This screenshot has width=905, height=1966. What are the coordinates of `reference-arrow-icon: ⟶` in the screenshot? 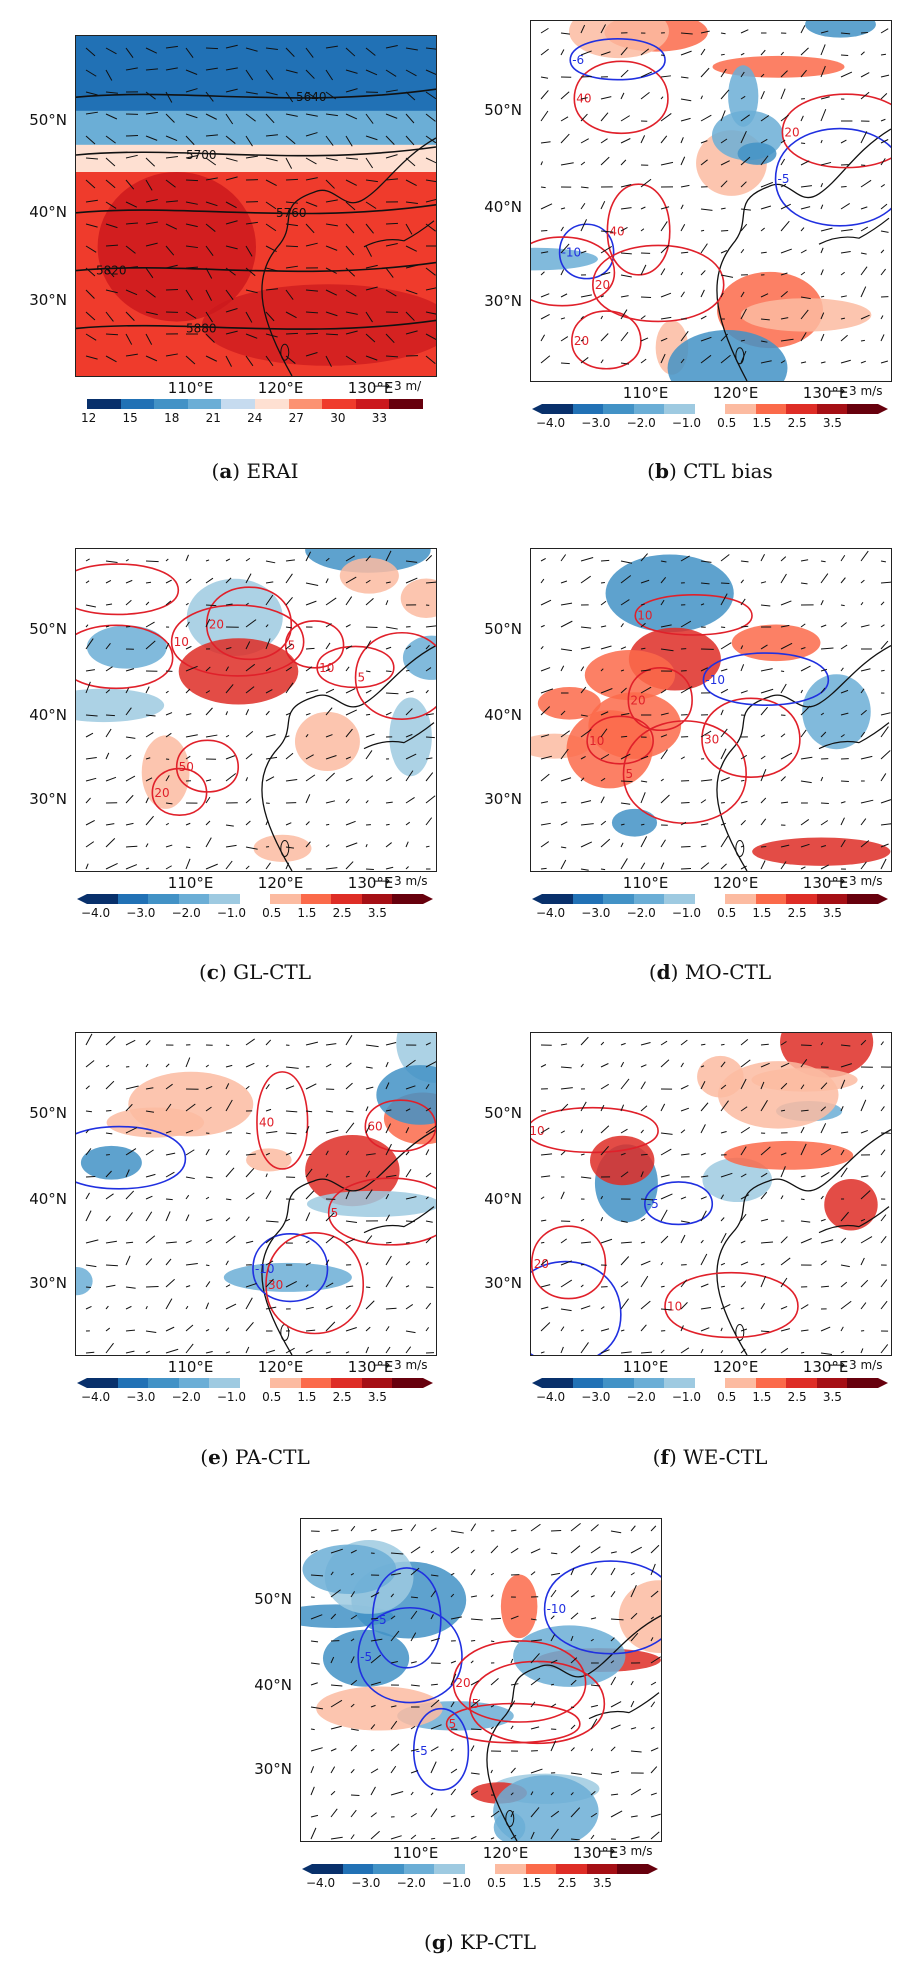 It's located at (839, 1365).